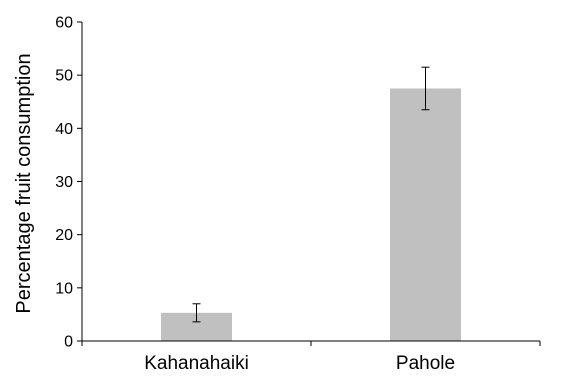  What do you see at coordinates (425, 214) in the screenshot?
I see `bar` at bounding box center [425, 214].